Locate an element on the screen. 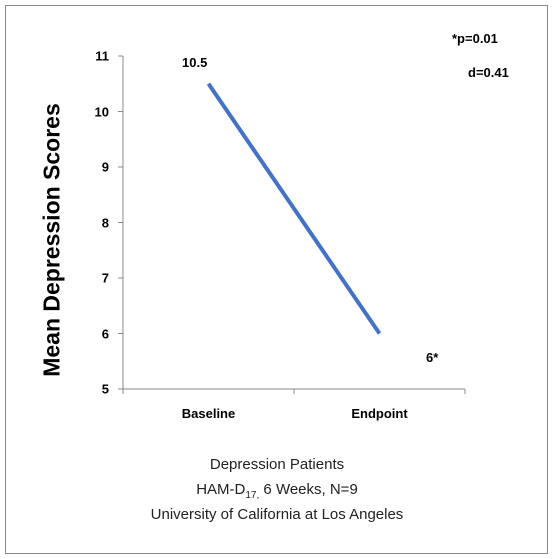  p-value-annotation: *p=0.01 is located at coordinates (475, 38).